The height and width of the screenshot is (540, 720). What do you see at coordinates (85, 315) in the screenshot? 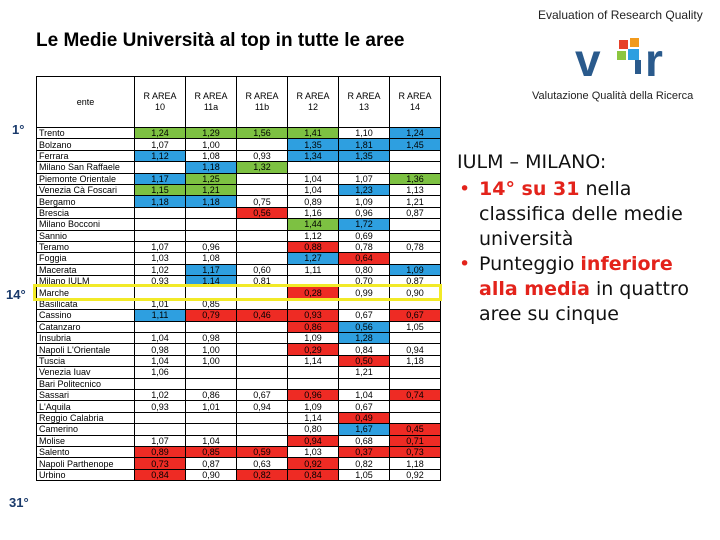
I see `university-name: Cassino` at bounding box center [85, 315].